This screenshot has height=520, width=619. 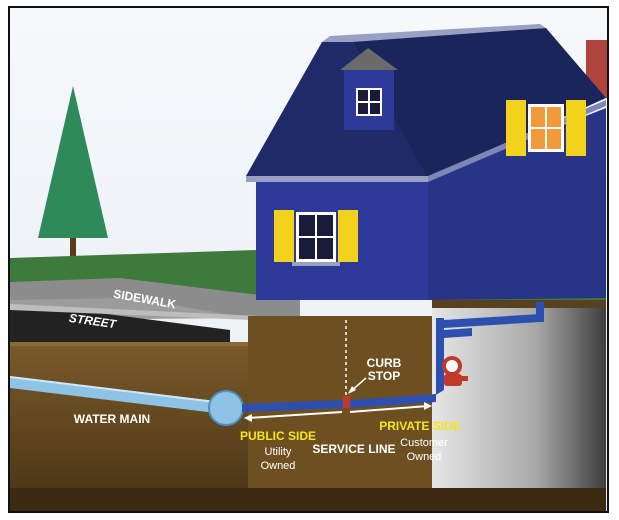 What do you see at coordinates (293, 416) in the screenshot?
I see `public-arrow` at bounding box center [293, 416].